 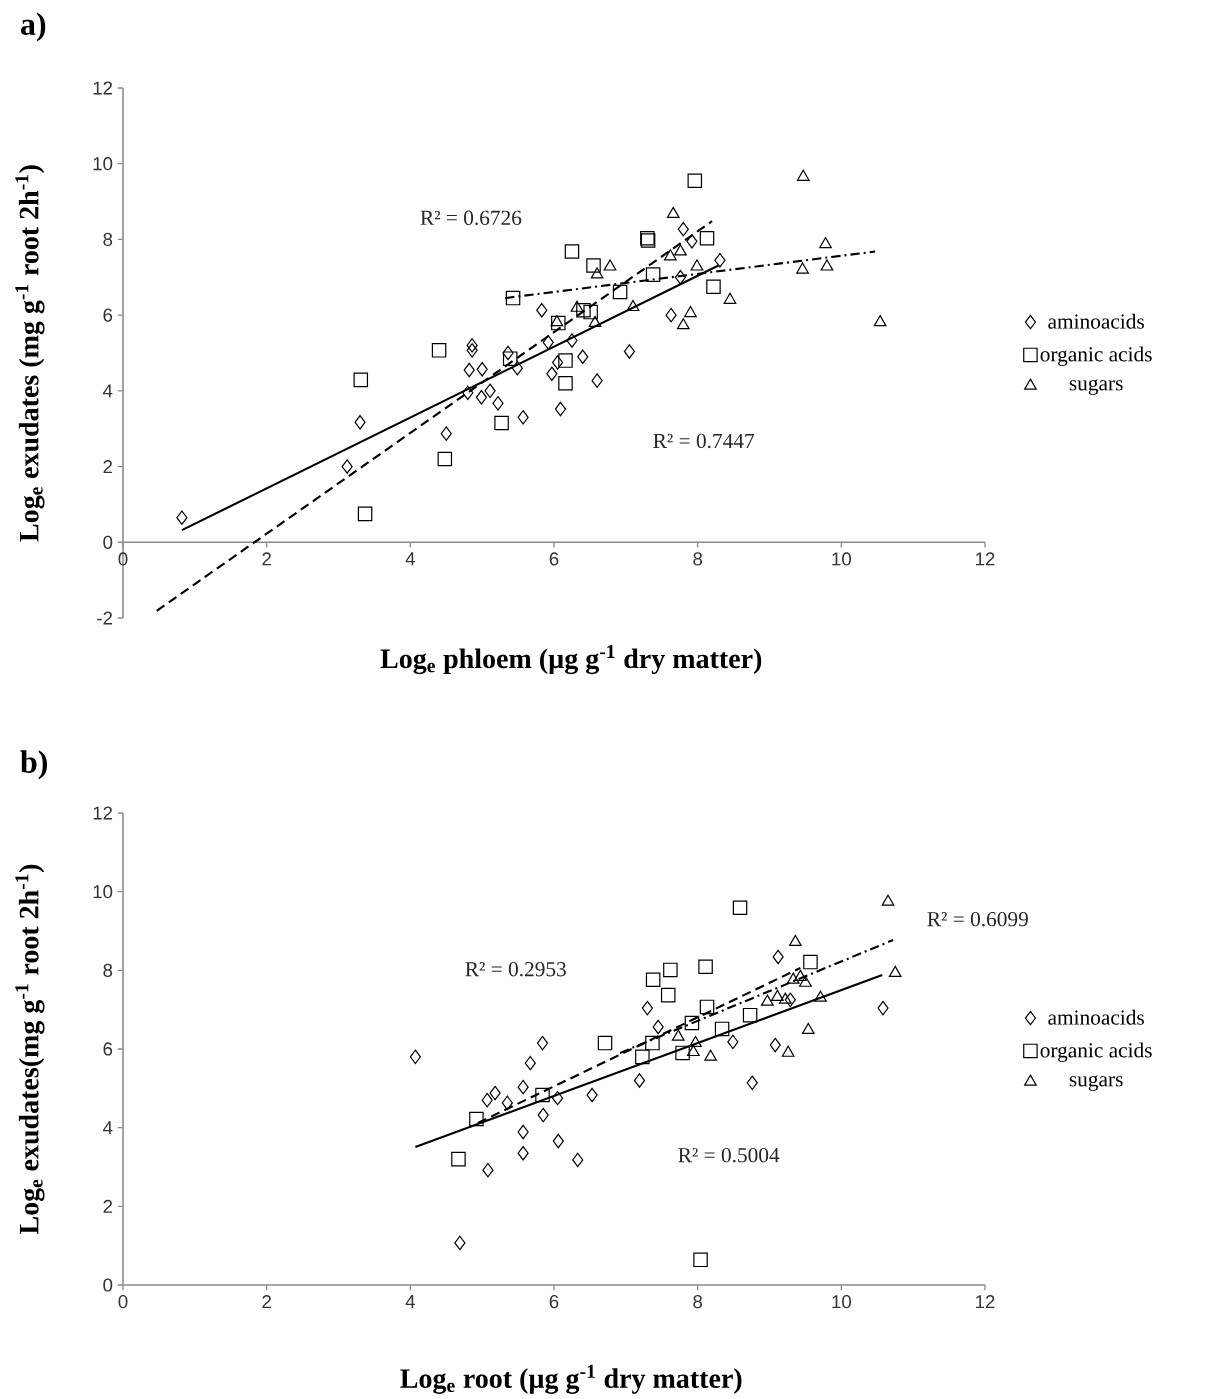 What do you see at coordinates (571, 1379) in the screenshot?
I see `x-axis-title: Log$_{e}$ root (µg g$^{-1}$ dry matter)` at bounding box center [571, 1379].